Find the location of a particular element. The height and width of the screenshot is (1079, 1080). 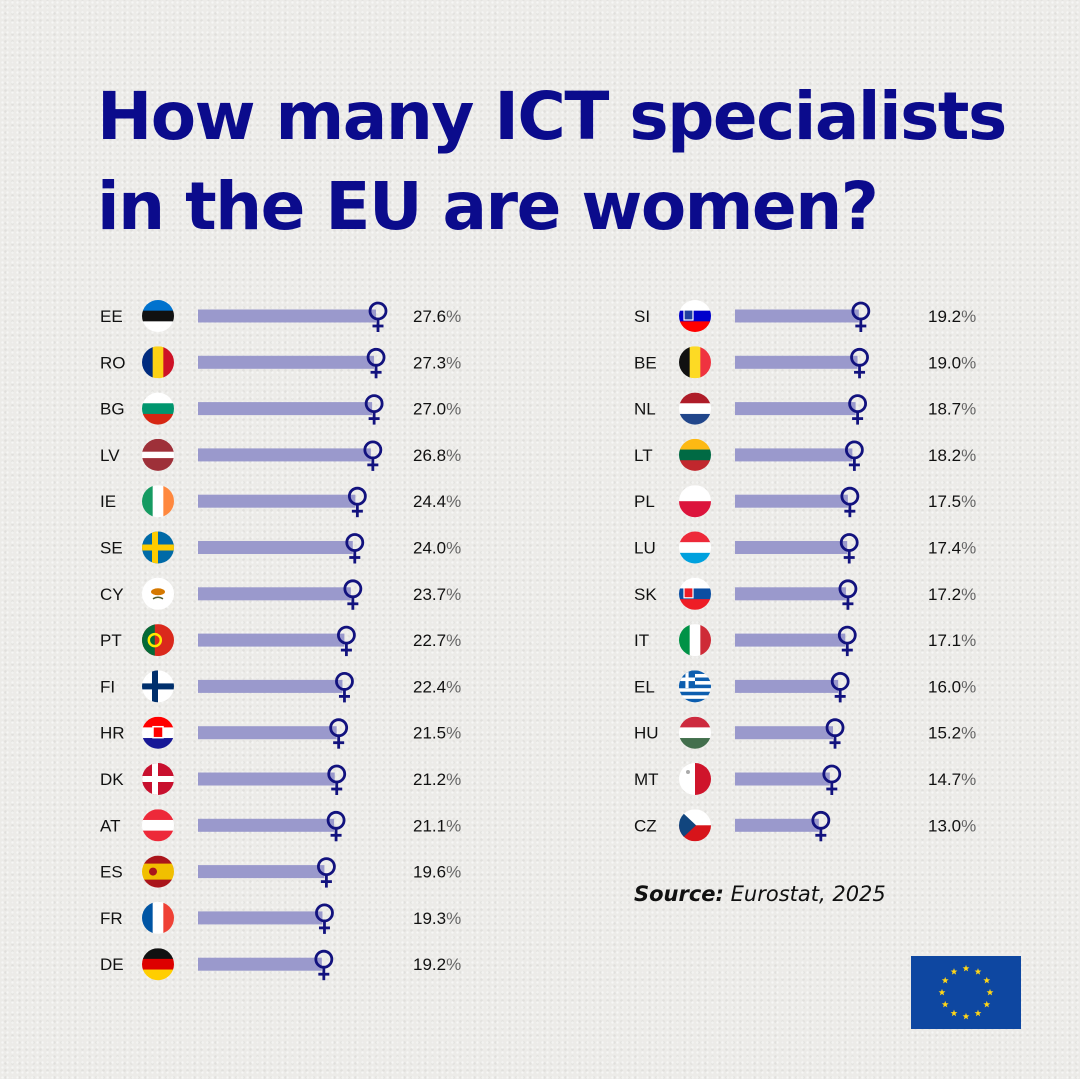

chart-row: FI 22.4% is located at coordinates (280, 687).